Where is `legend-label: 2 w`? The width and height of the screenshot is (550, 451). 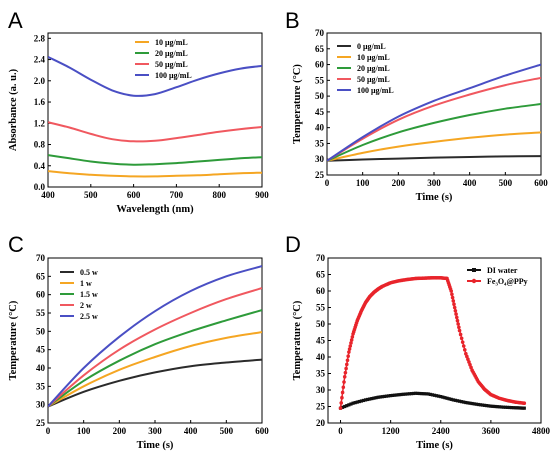 legend-label: 2 w is located at coordinates (86, 305).